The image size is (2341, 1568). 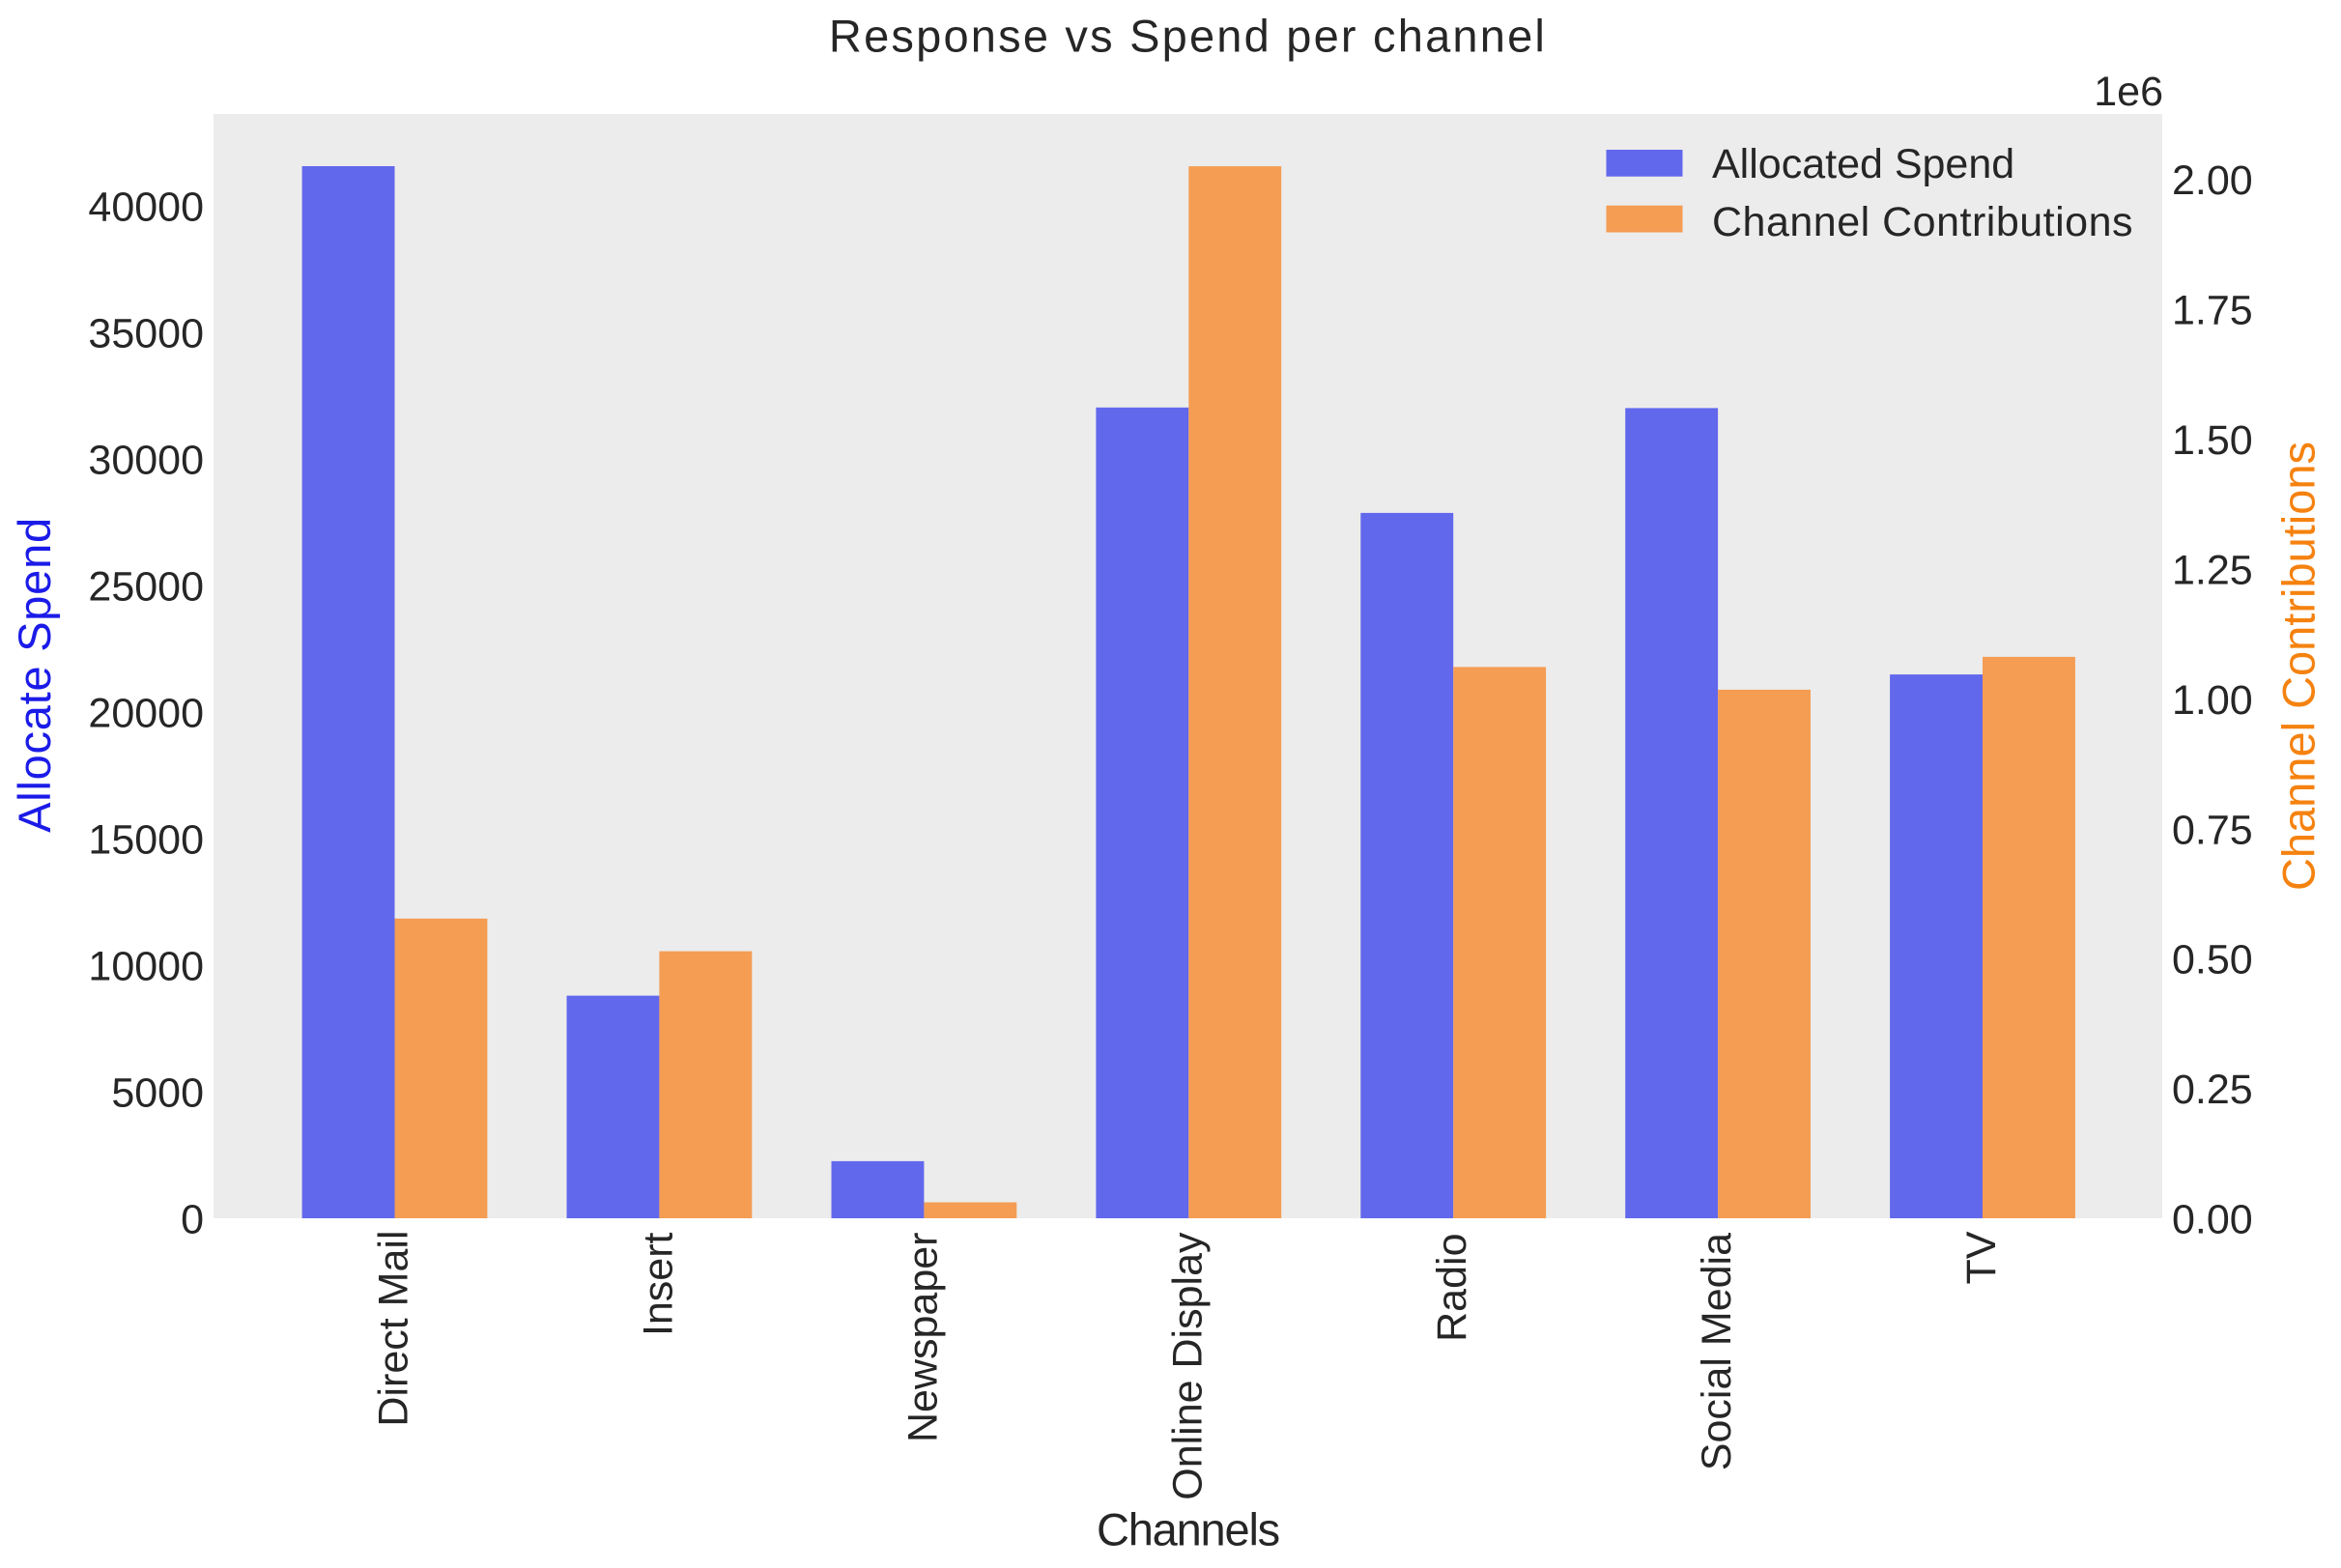 What do you see at coordinates (2213, 960) in the screenshot?
I see `svg-text: 0.50` at bounding box center [2213, 960].